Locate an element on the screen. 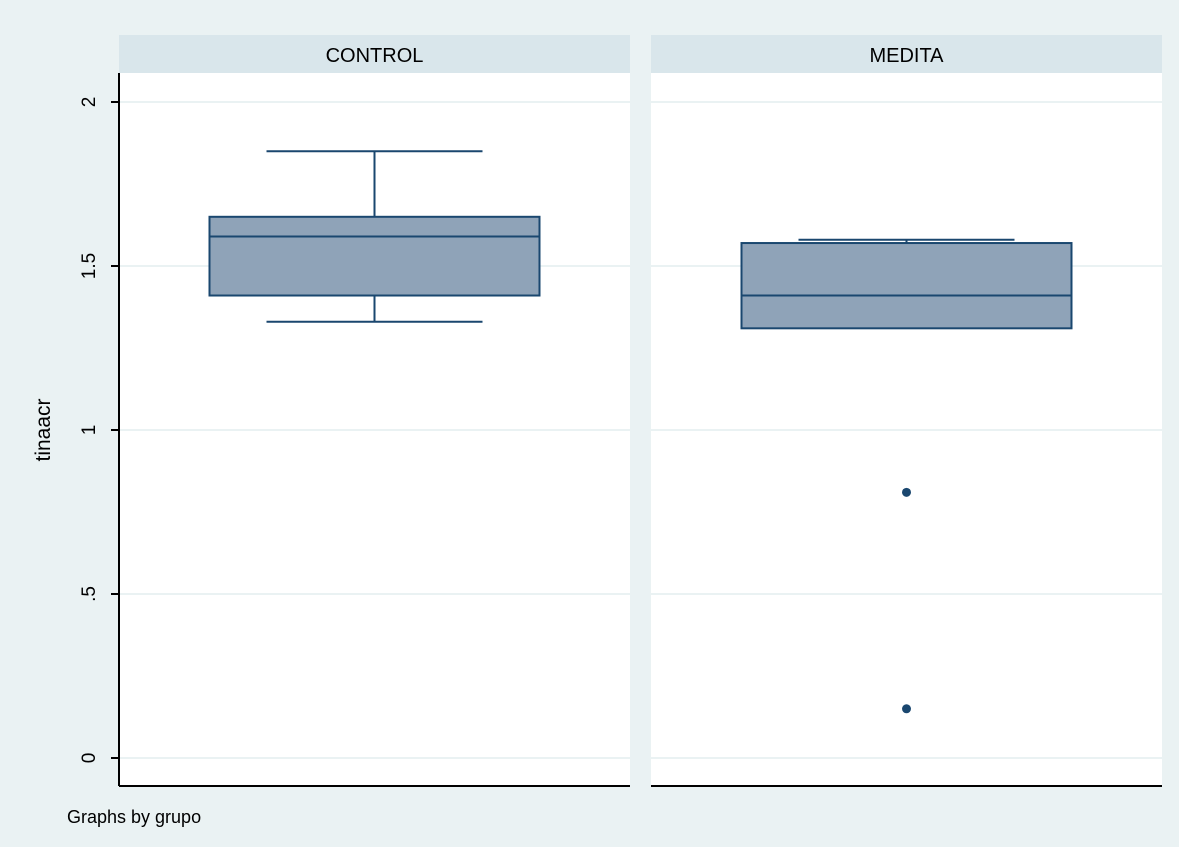 Image resolution: width=1179 pixels, height=852 pixels. y-axis: 0 .5 1 1.5 2 is located at coordinates (99, 429).